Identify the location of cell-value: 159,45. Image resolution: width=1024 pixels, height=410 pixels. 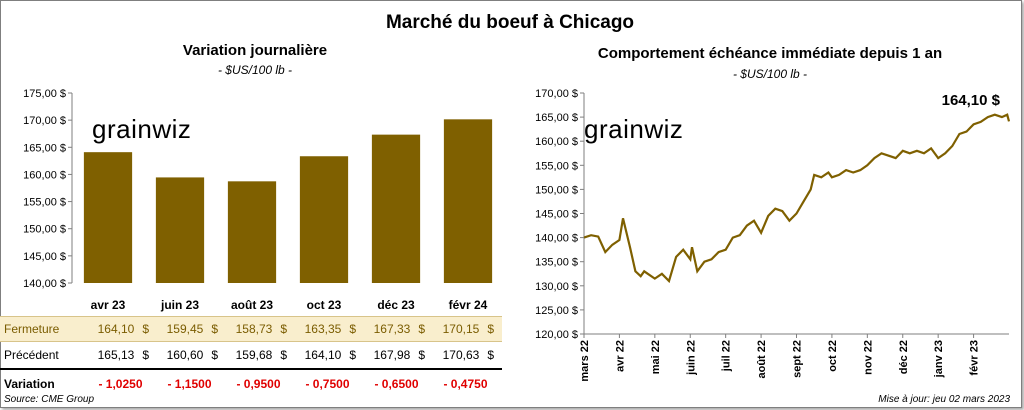
(185, 329).